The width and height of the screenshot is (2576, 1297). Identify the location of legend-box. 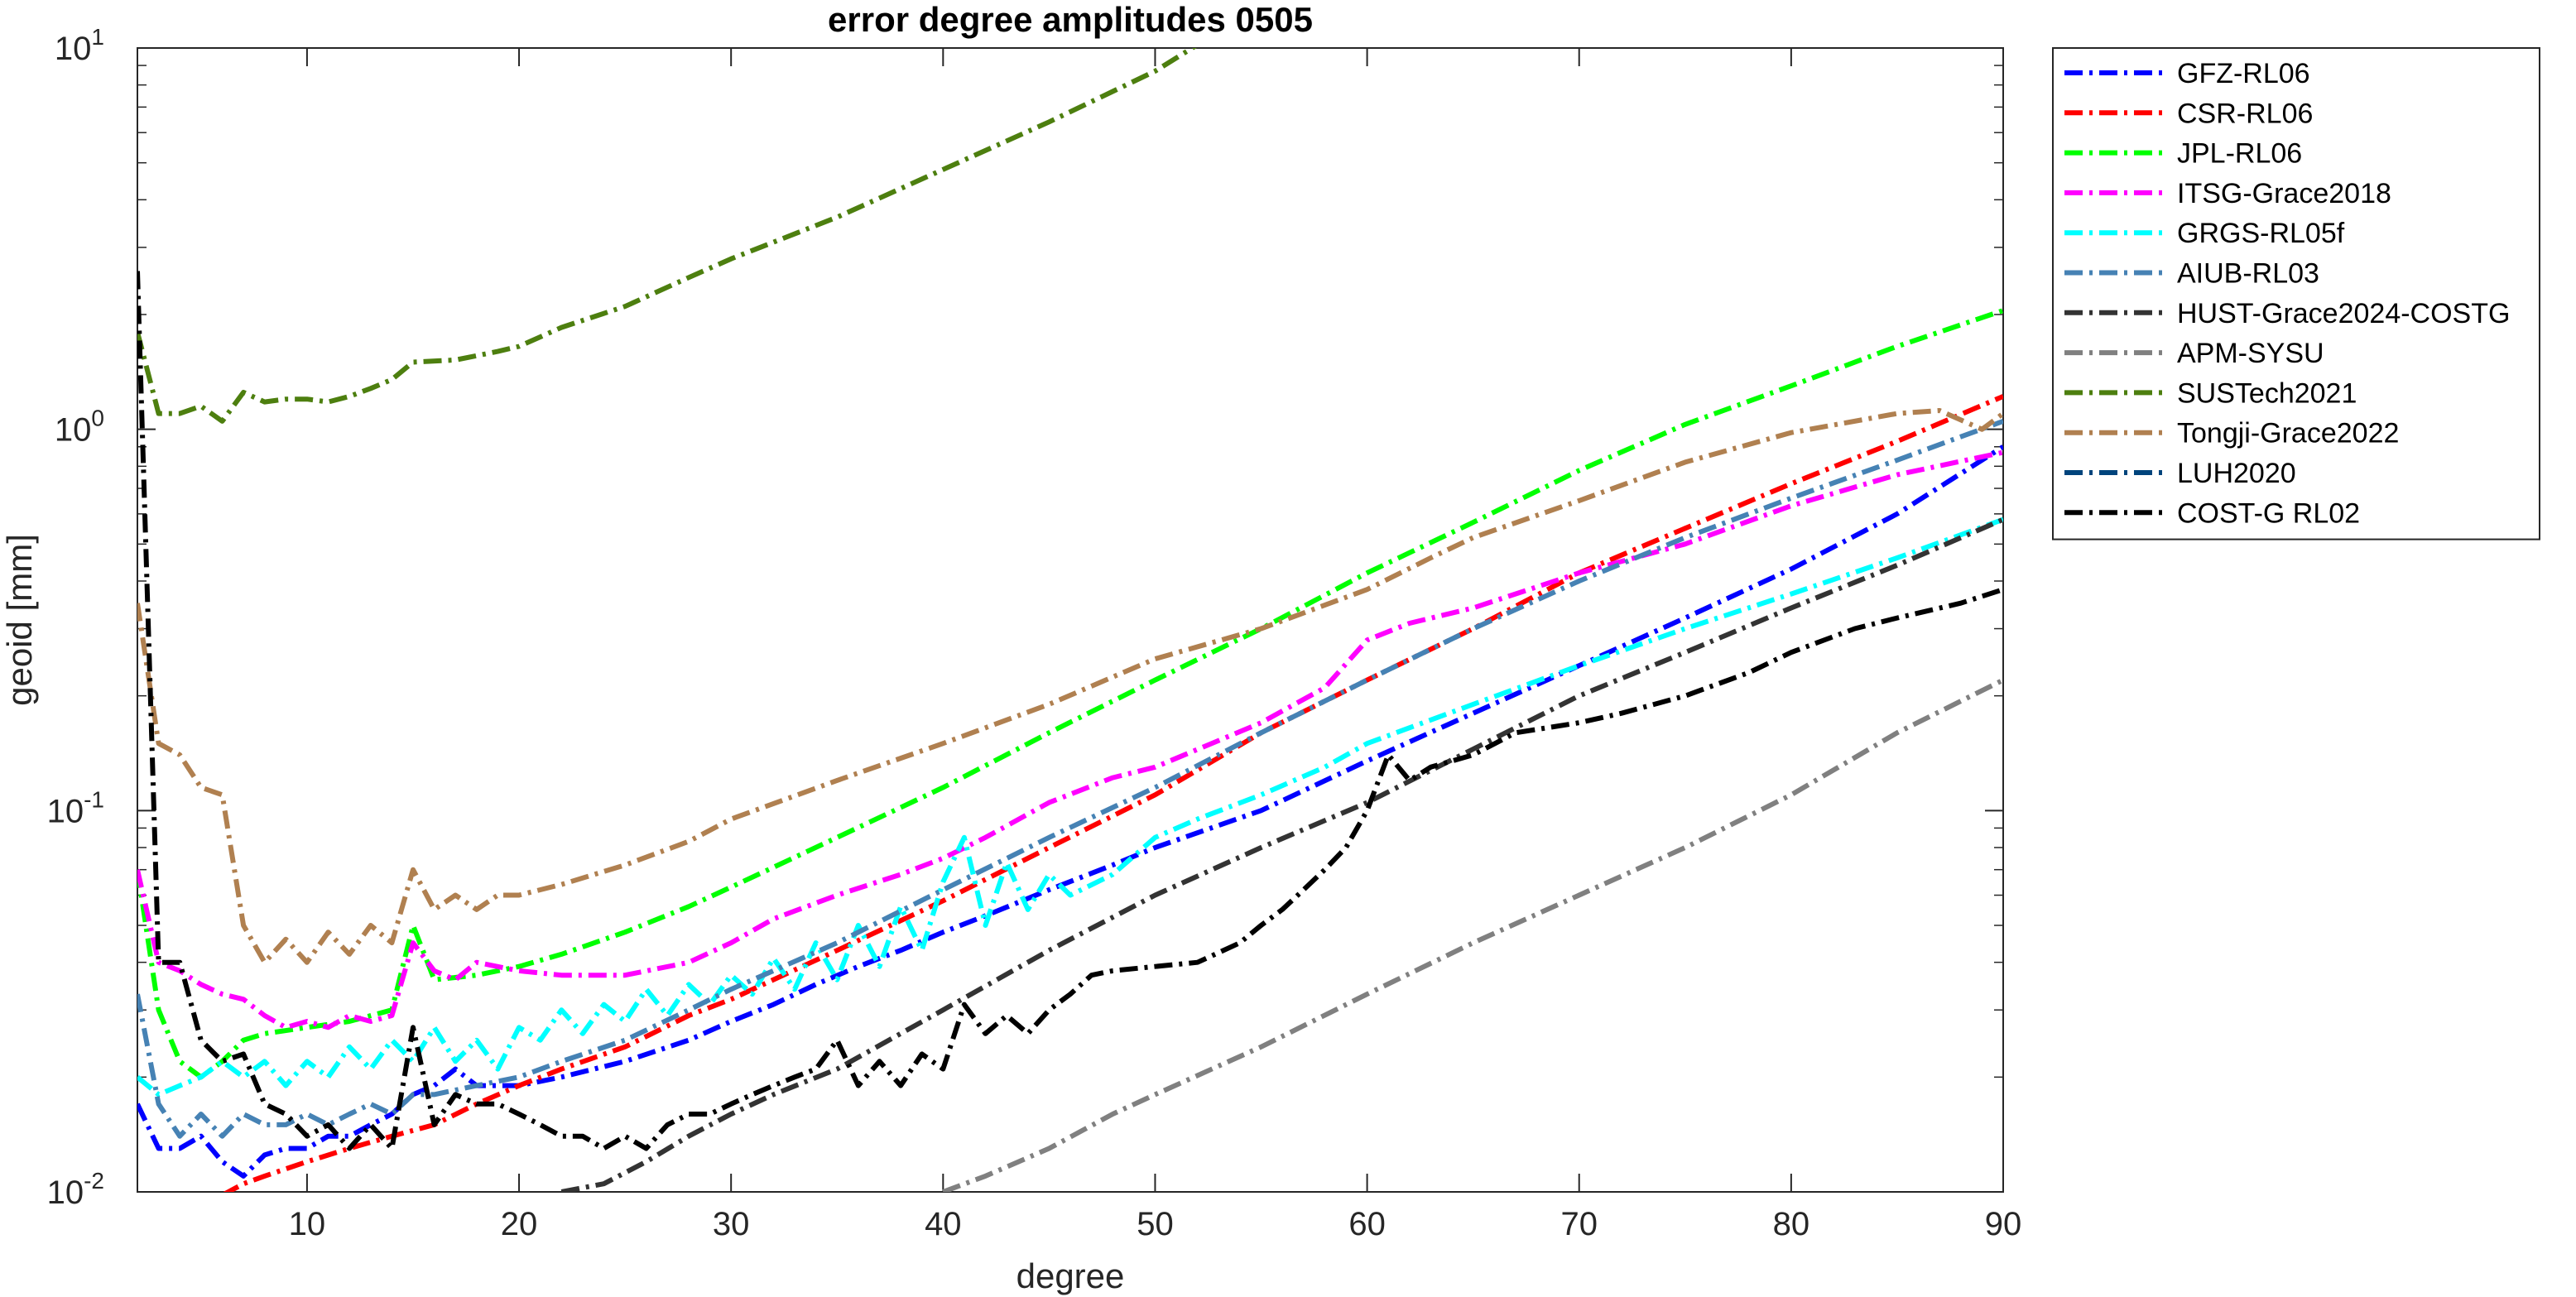
(2296, 294).